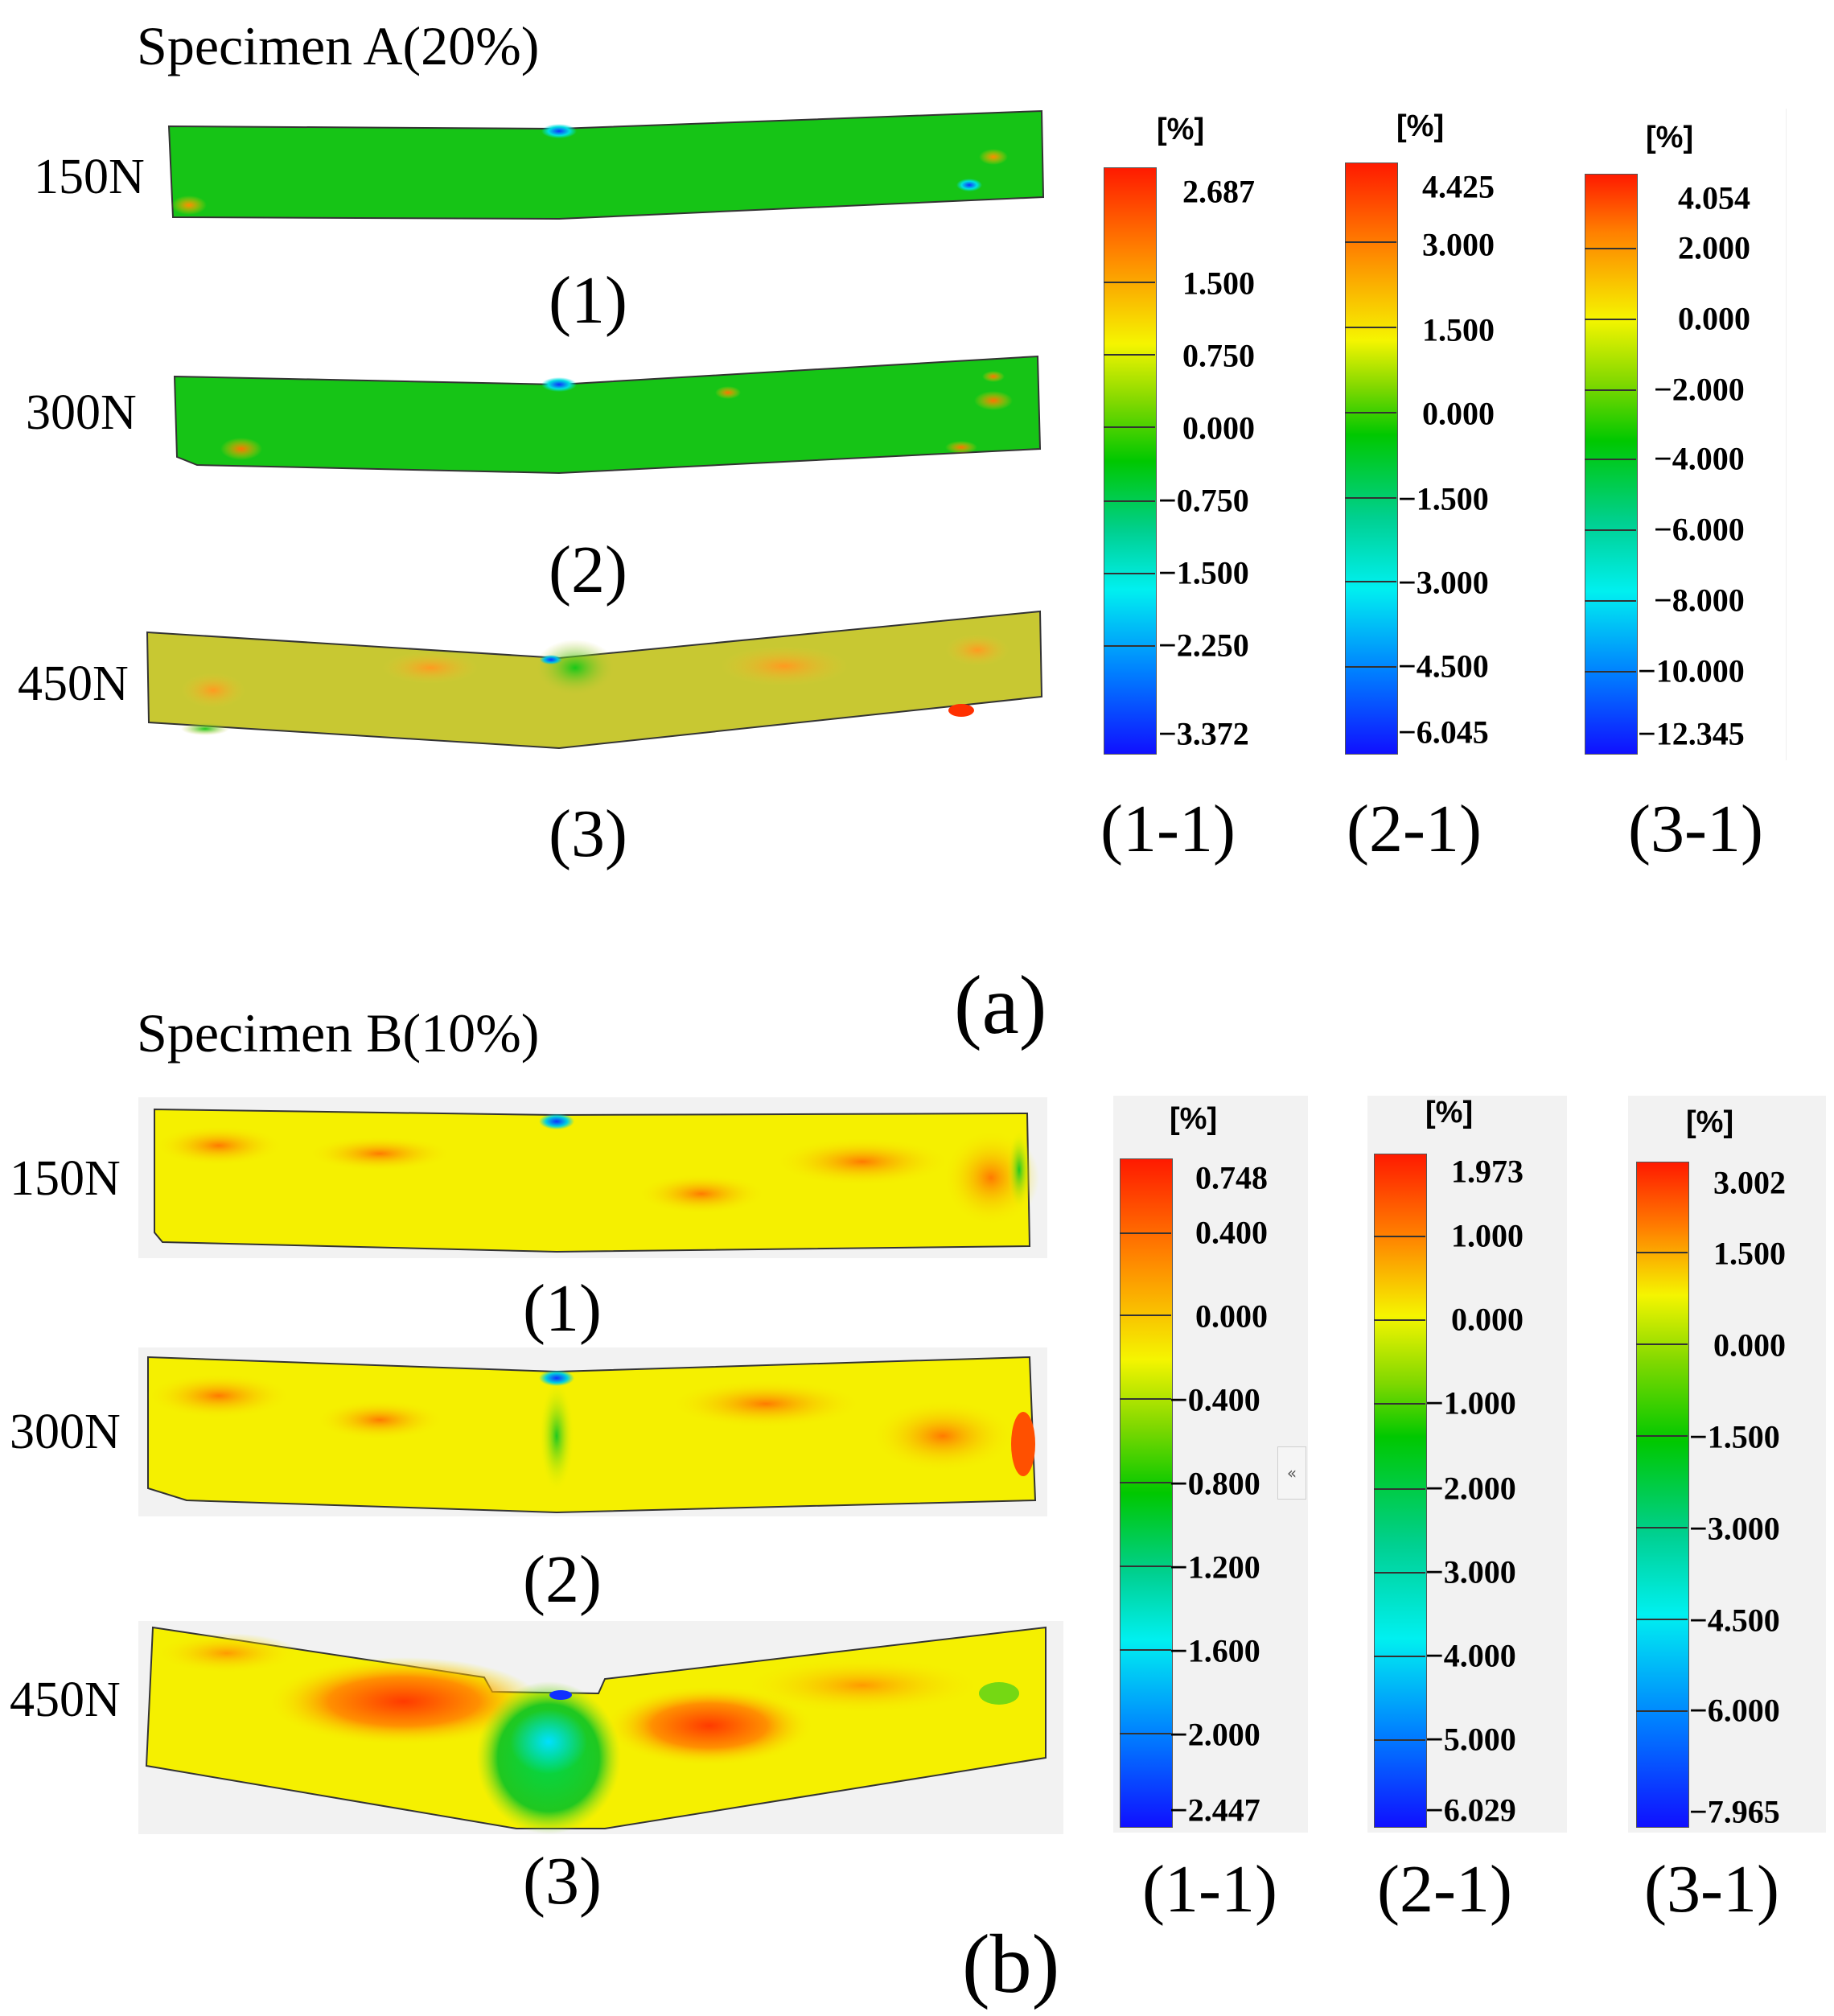 This screenshot has width=1834, height=2016. What do you see at coordinates (1487, 1235) in the screenshot?
I see `colorbar-tick: 1.000` at bounding box center [1487, 1235].